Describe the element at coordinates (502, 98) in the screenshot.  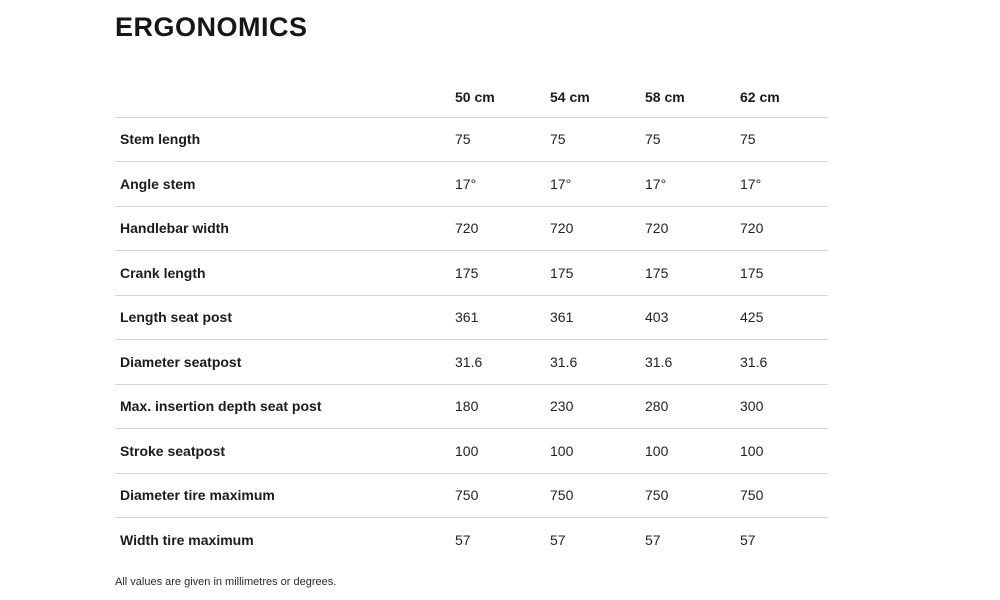
I see `column-header-50cm: 50 cm` at that location.